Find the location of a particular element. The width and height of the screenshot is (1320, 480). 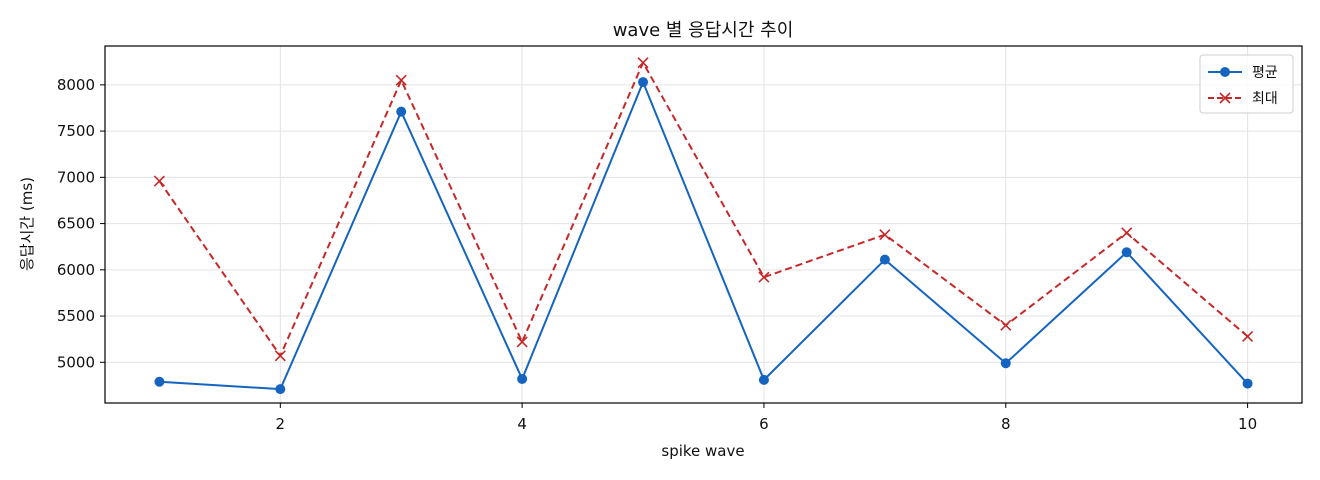

chart-title: wave 별 응답시간 추이 is located at coordinates (703, 30).